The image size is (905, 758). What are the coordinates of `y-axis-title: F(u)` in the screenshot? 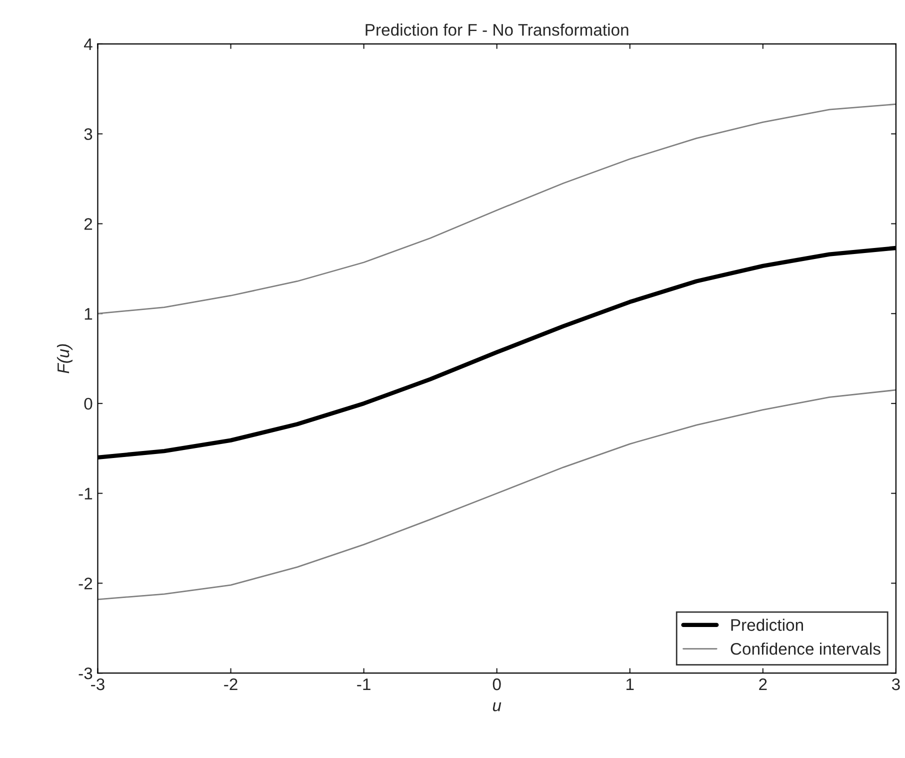 It's located at (64, 359).